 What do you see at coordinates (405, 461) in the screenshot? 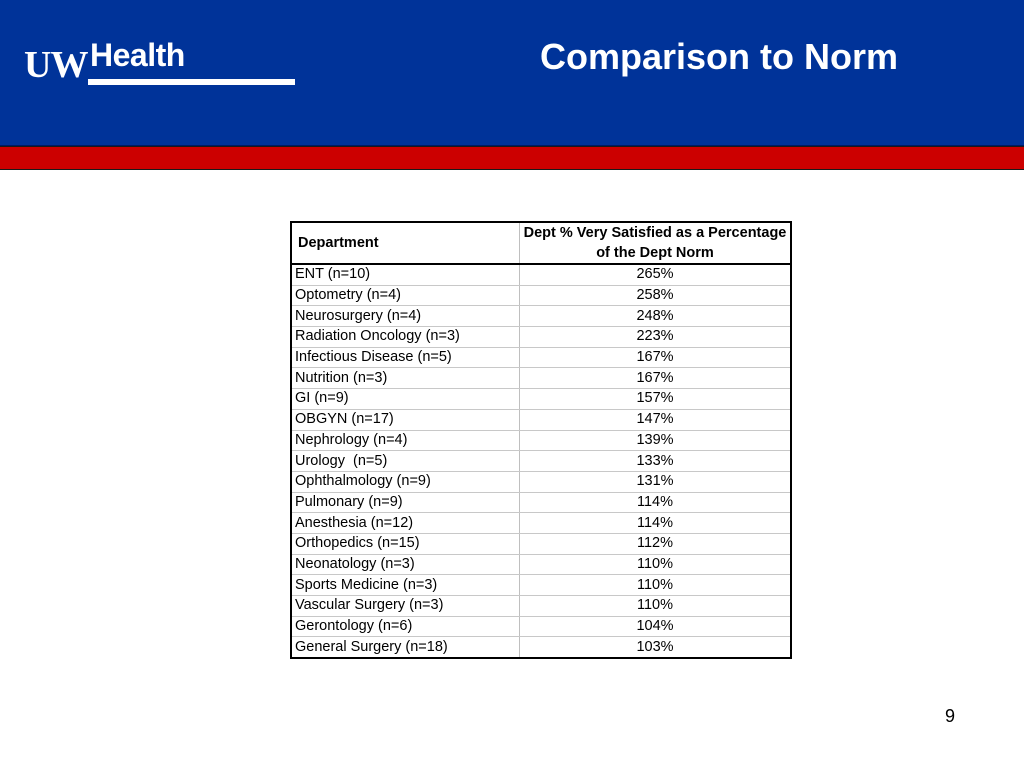
I see `department-cell: Urology (n=5)` at bounding box center [405, 461].